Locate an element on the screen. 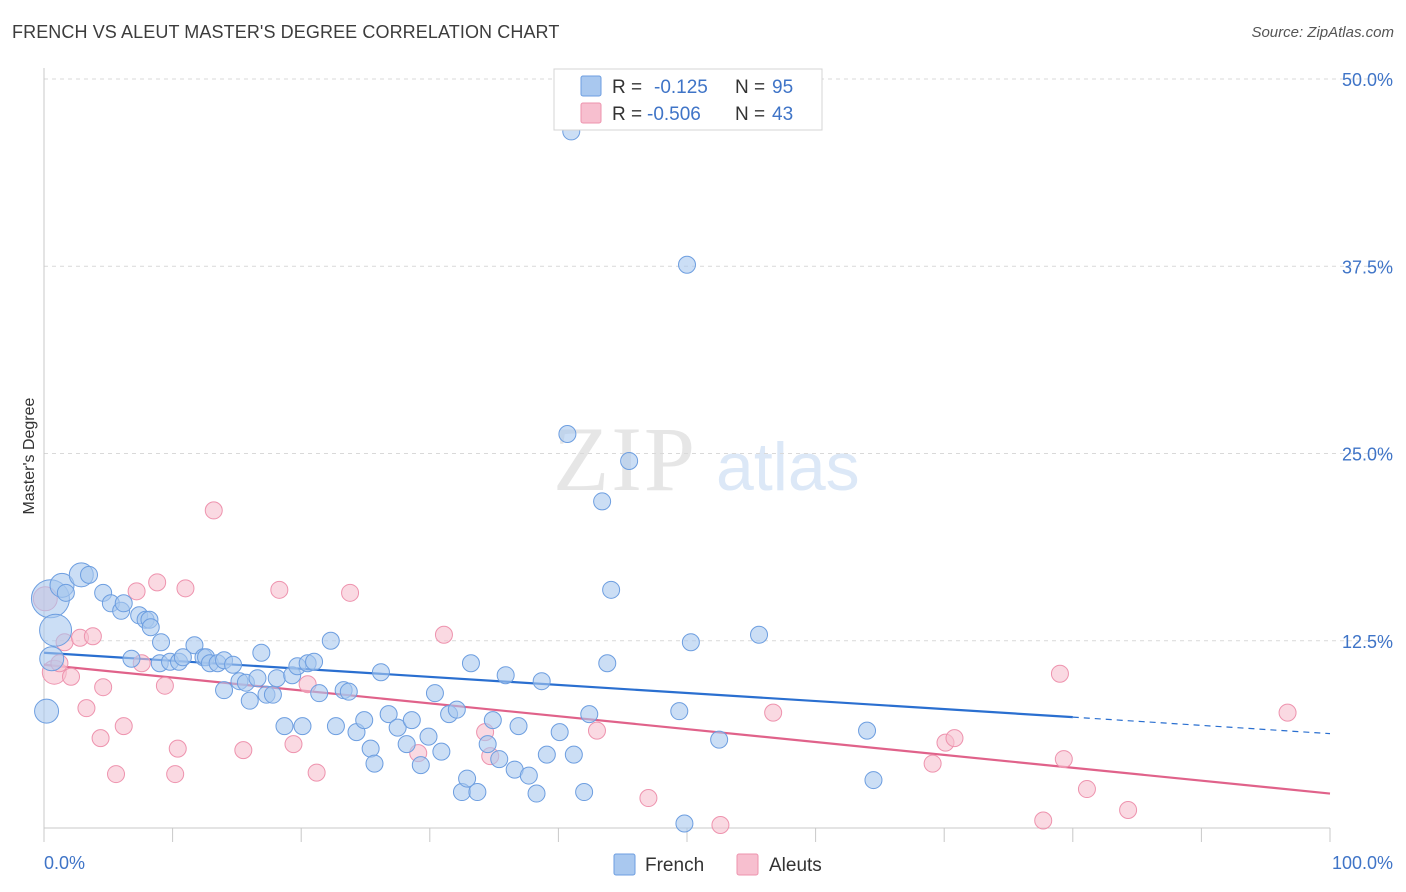 The image size is (1406, 892). y-tick-label-1: 25.0% is located at coordinates (1367, 455).